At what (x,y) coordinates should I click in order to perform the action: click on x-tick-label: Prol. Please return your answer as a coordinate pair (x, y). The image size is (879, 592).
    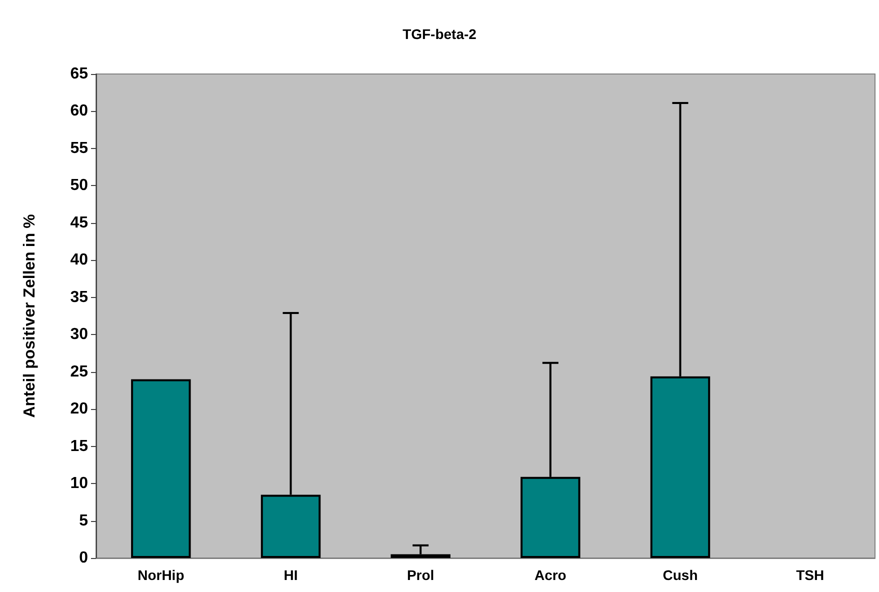
    Looking at the image, I should click on (420, 575).